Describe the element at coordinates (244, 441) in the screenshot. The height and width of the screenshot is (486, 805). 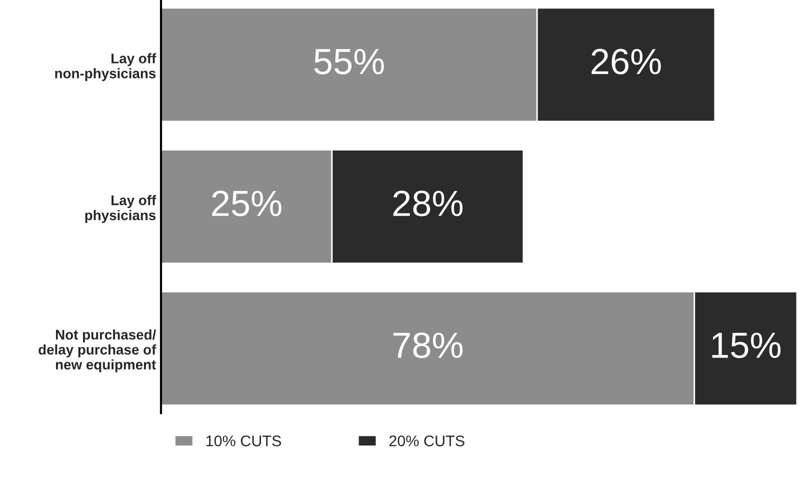
I see `legend-label: 10% CUTS` at that location.